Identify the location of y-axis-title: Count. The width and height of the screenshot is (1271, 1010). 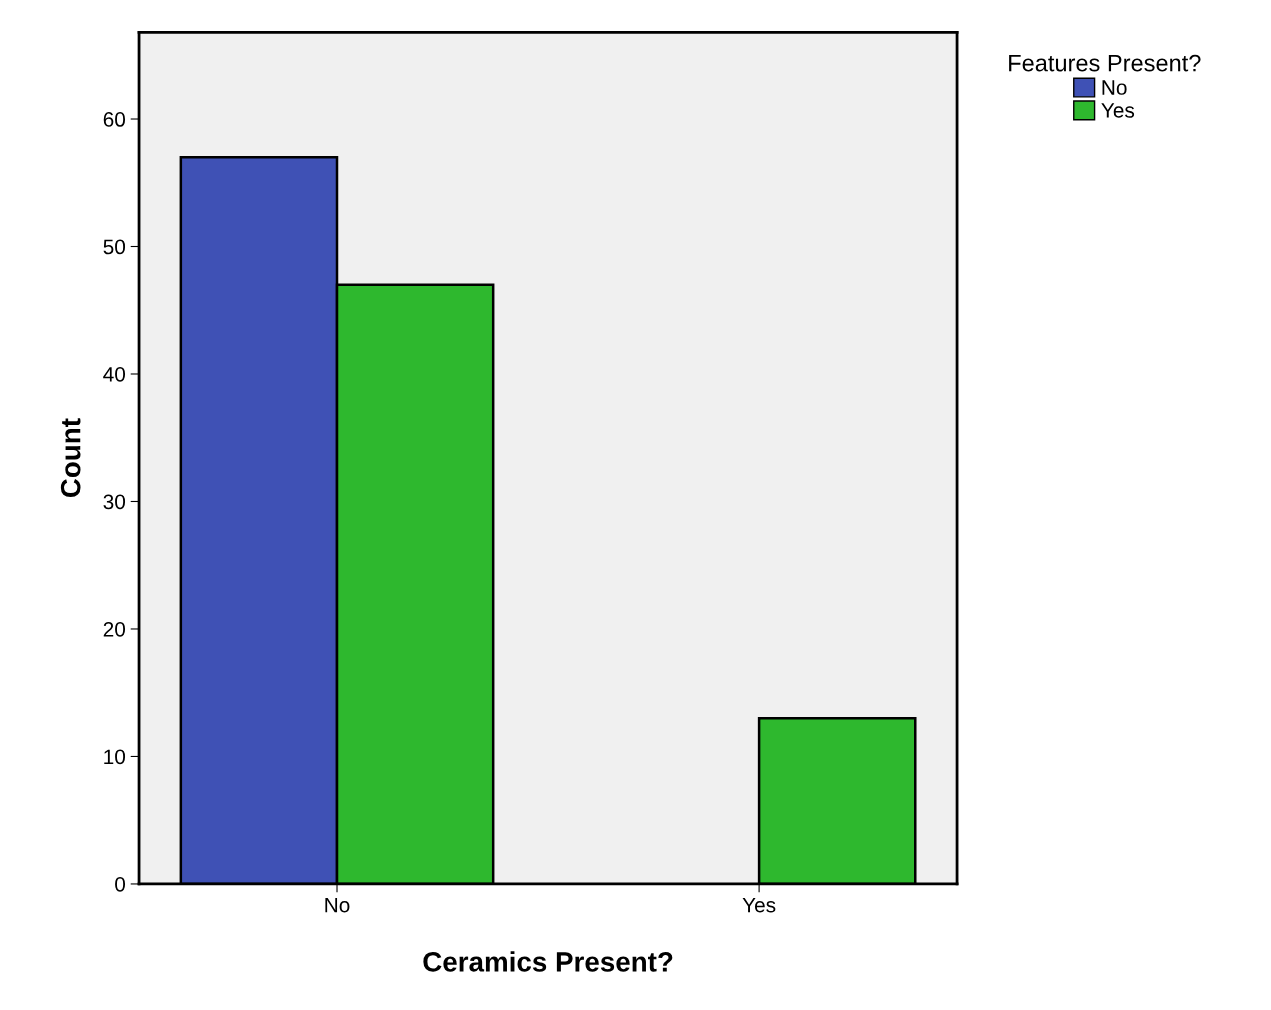
(70, 458).